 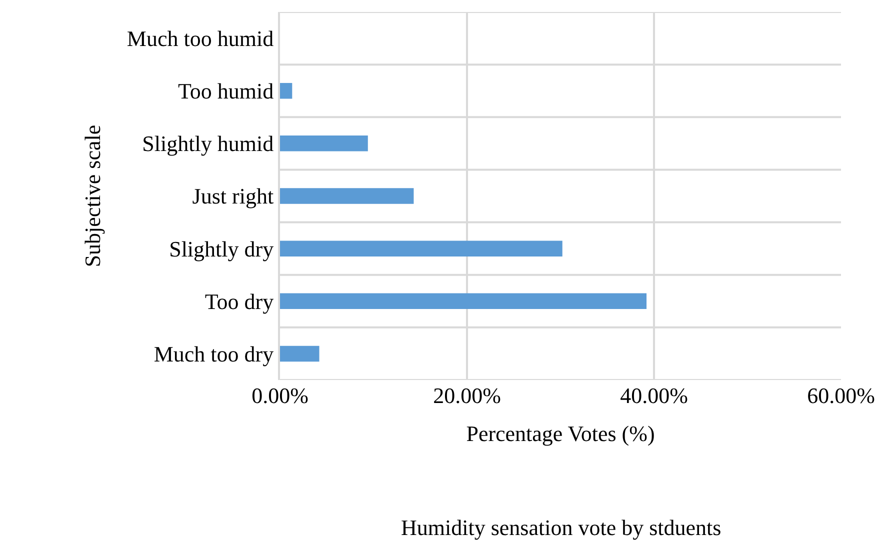 I want to click on x-tick-label: 40.00%, so click(x=654, y=395).